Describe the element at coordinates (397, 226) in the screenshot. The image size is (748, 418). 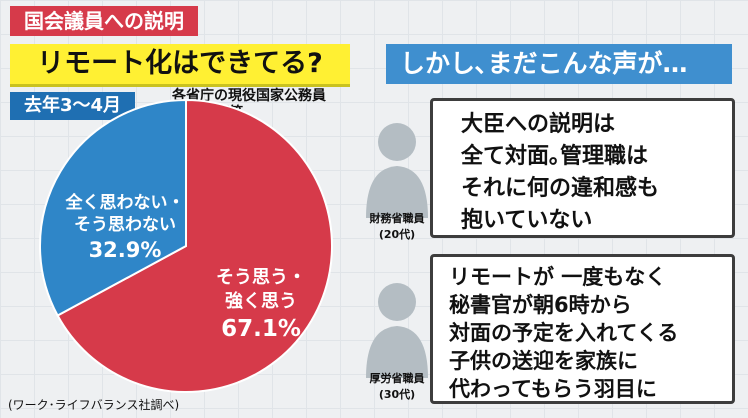
I see `person-label-1: 財務省職員 (20代)` at that location.